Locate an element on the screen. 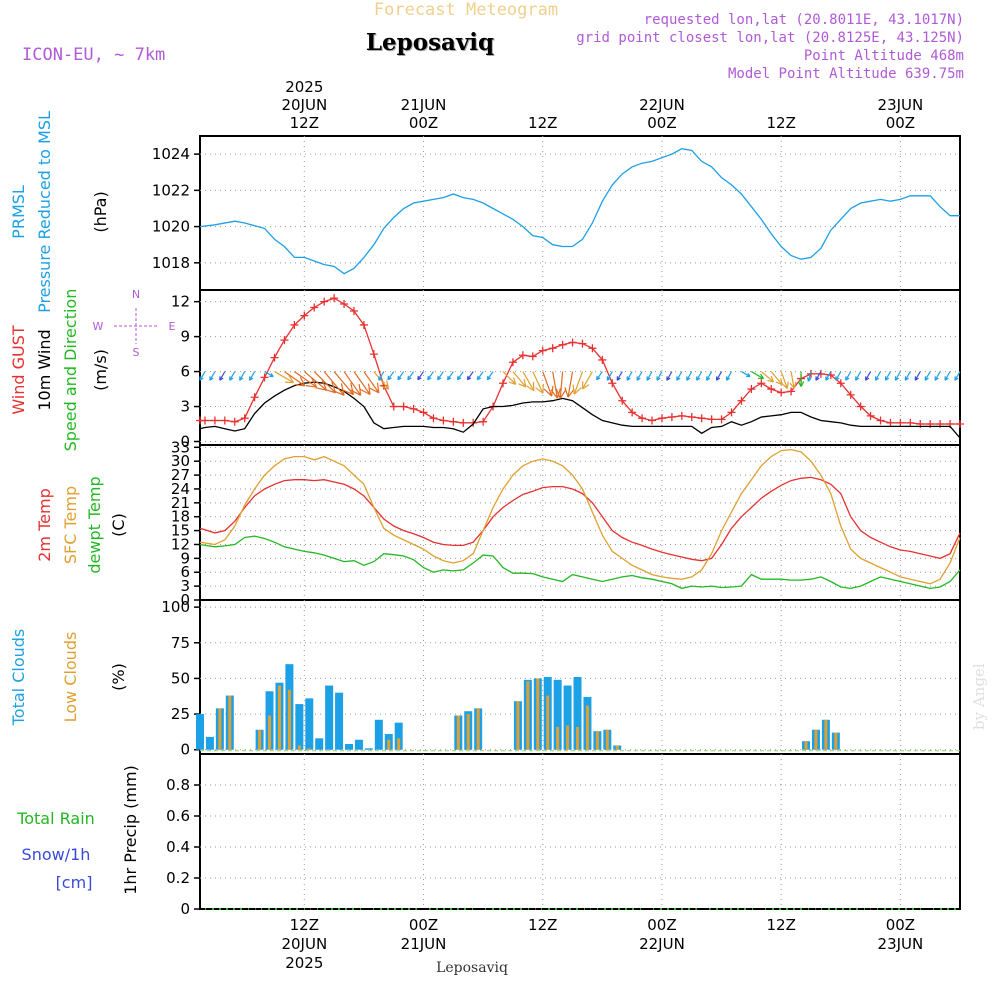 The width and height of the screenshot is (1000, 1005). y-axis-label: Pressure Reduced to MSL is located at coordinates (44, 212).